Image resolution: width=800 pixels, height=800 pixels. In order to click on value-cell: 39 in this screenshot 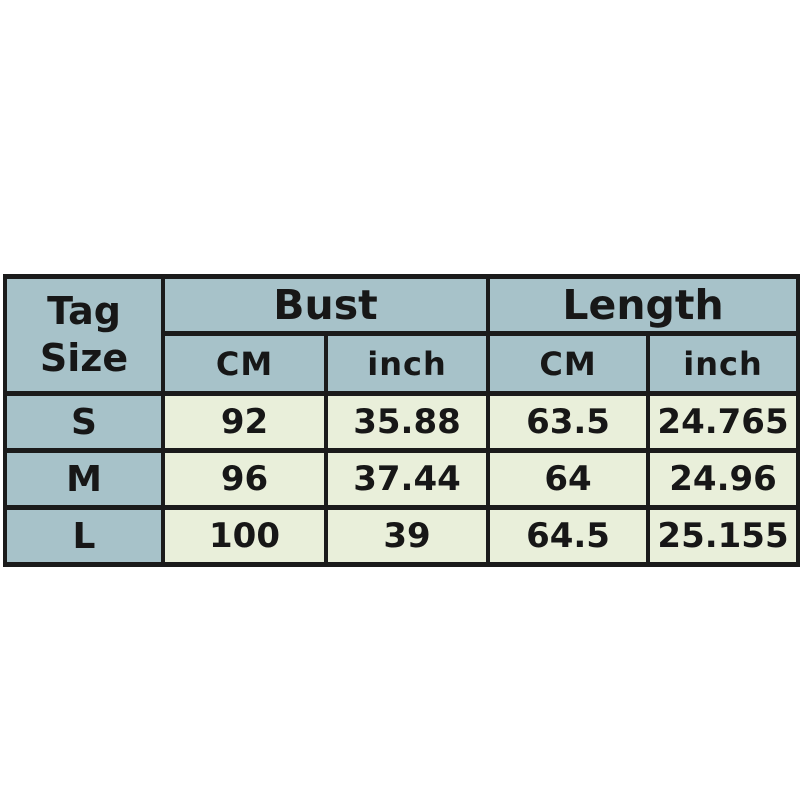, I will do `click(407, 536)`.